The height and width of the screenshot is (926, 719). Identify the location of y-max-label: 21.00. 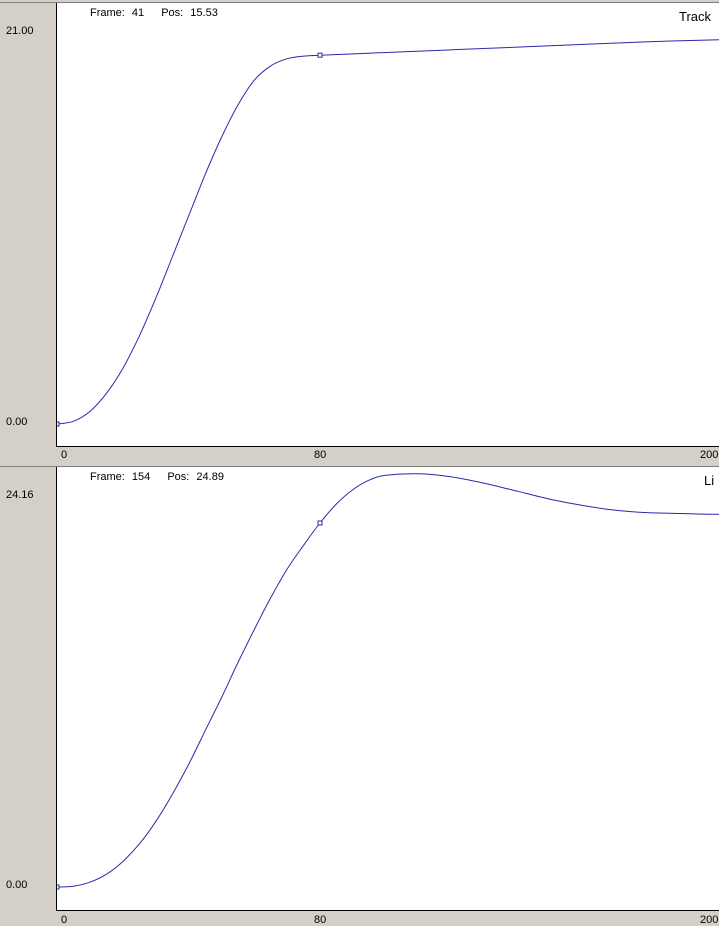
(20, 31).